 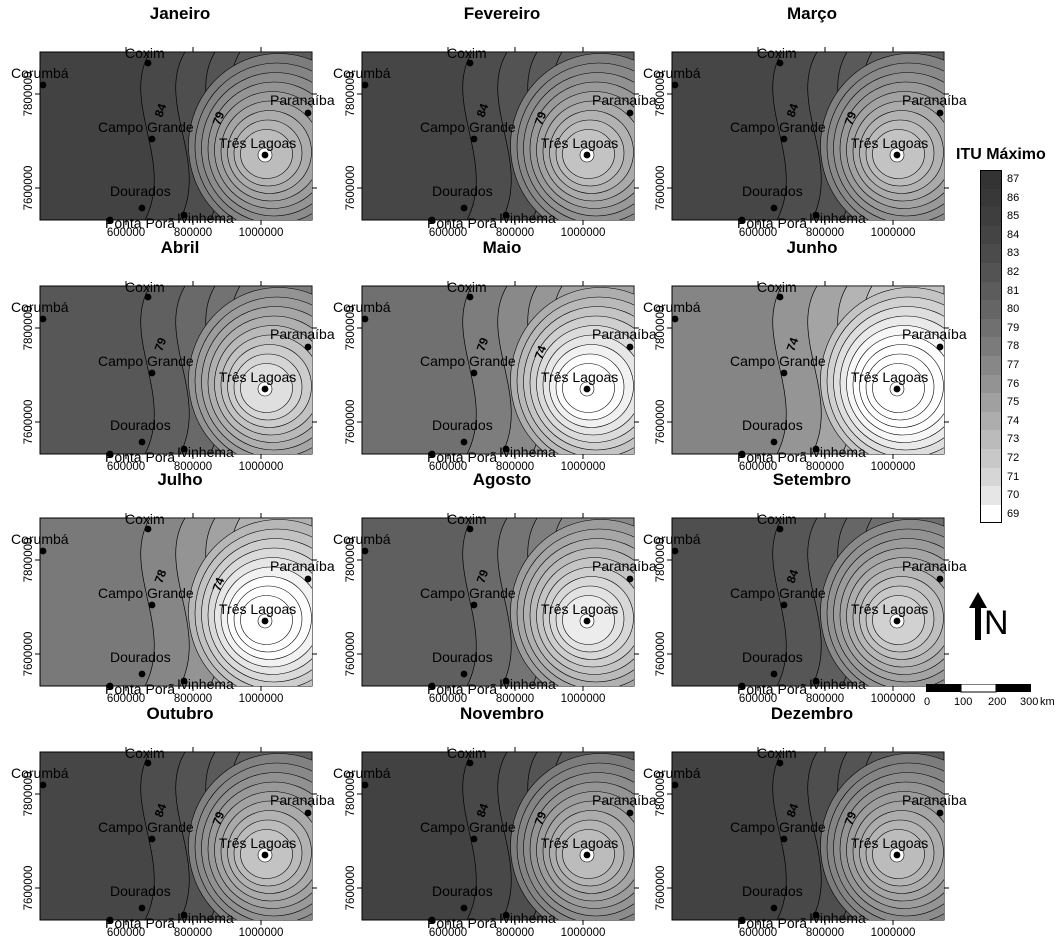 I want to click on legend-value: 86, so click(x=1013, y=198).